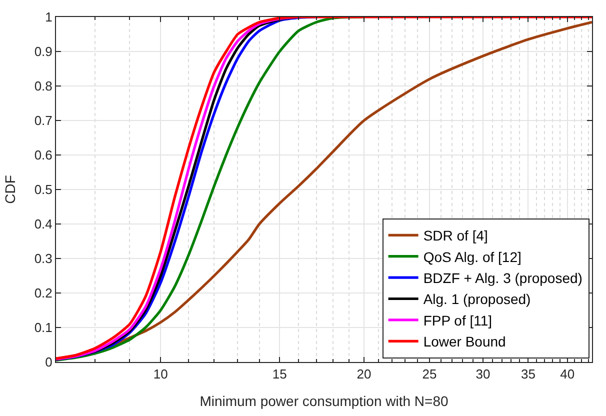  What do you see at coordinates (10, 189) in the screenshot?
I see `y-axis-title: CDF` at bounding box center [10, 189].